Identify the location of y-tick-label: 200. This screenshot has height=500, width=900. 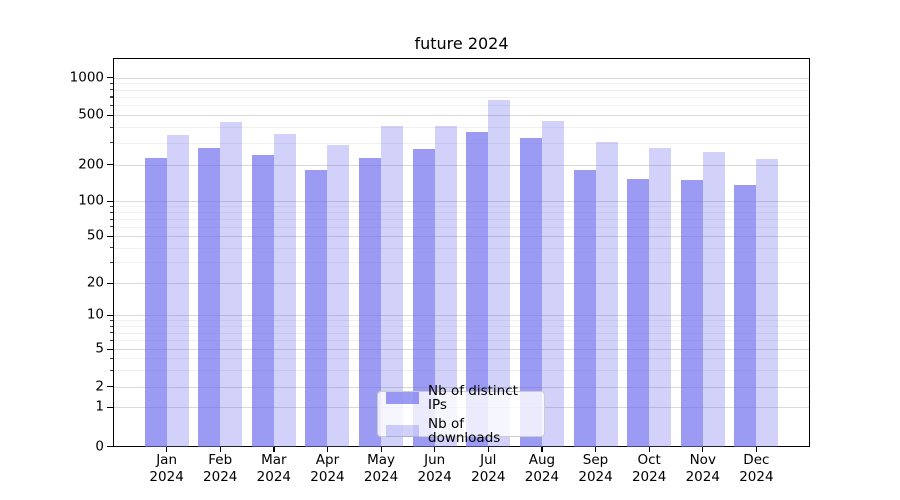
(91, 163).